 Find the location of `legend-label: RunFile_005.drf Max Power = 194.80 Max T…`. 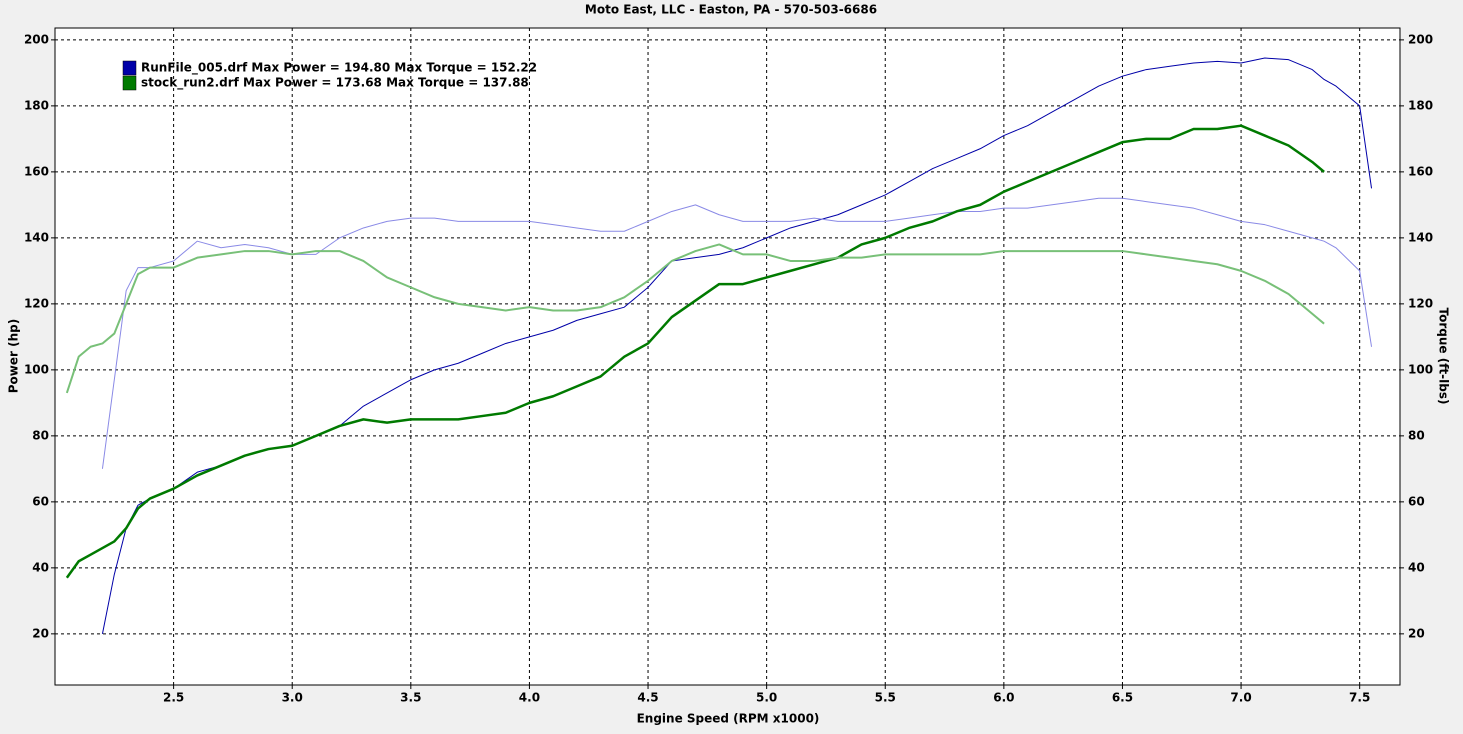

legend-label: RunFile_005.drf Max Power = 194.80 Max T… is located at coordinates (339, 68).